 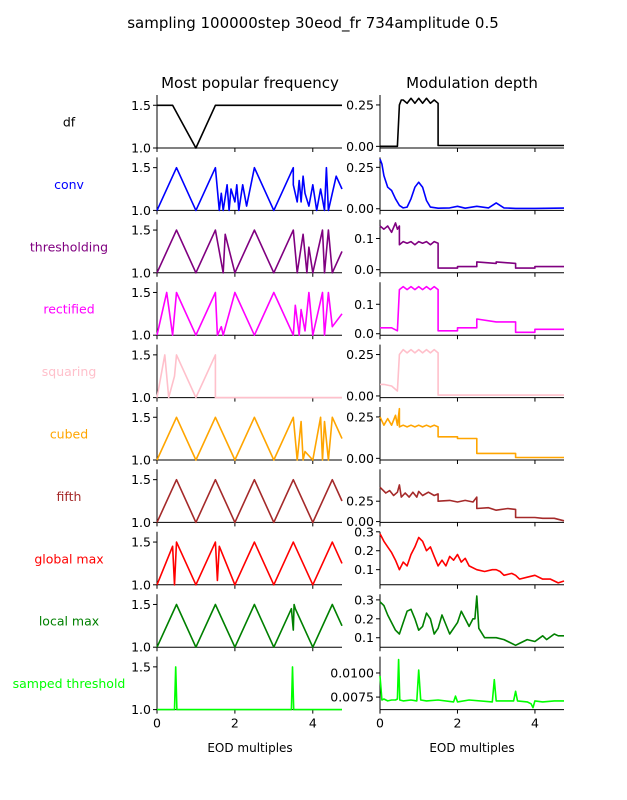 What do you see at coordinates (69, 246) in the screenshot?
I see `row-label: thresholding` at bounding box center [69, 246].